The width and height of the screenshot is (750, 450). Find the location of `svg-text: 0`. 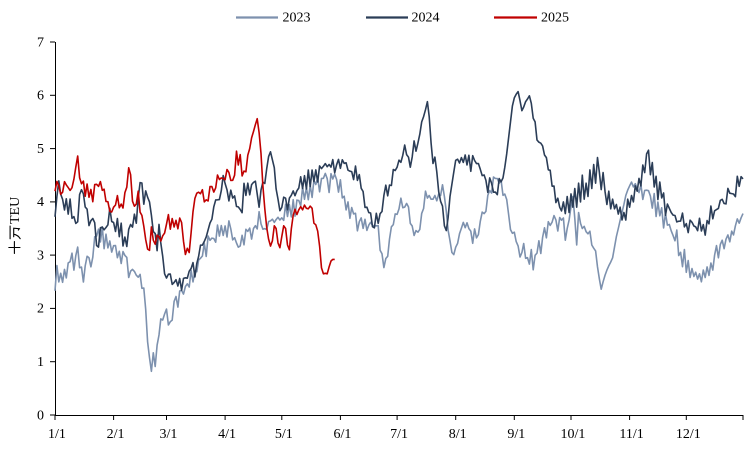

svg-text: 0 is located at coordinates (40, 415).